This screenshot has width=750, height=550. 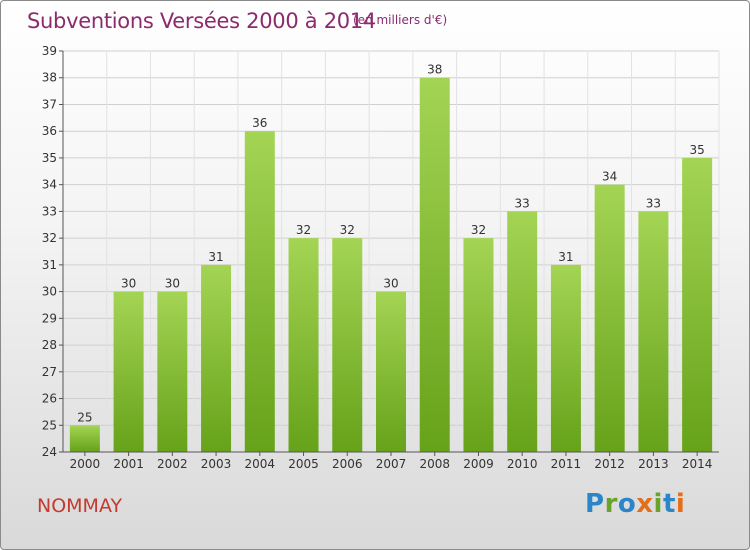 I want to click on x-tick-label: 2007, so click(x=391, y=464).